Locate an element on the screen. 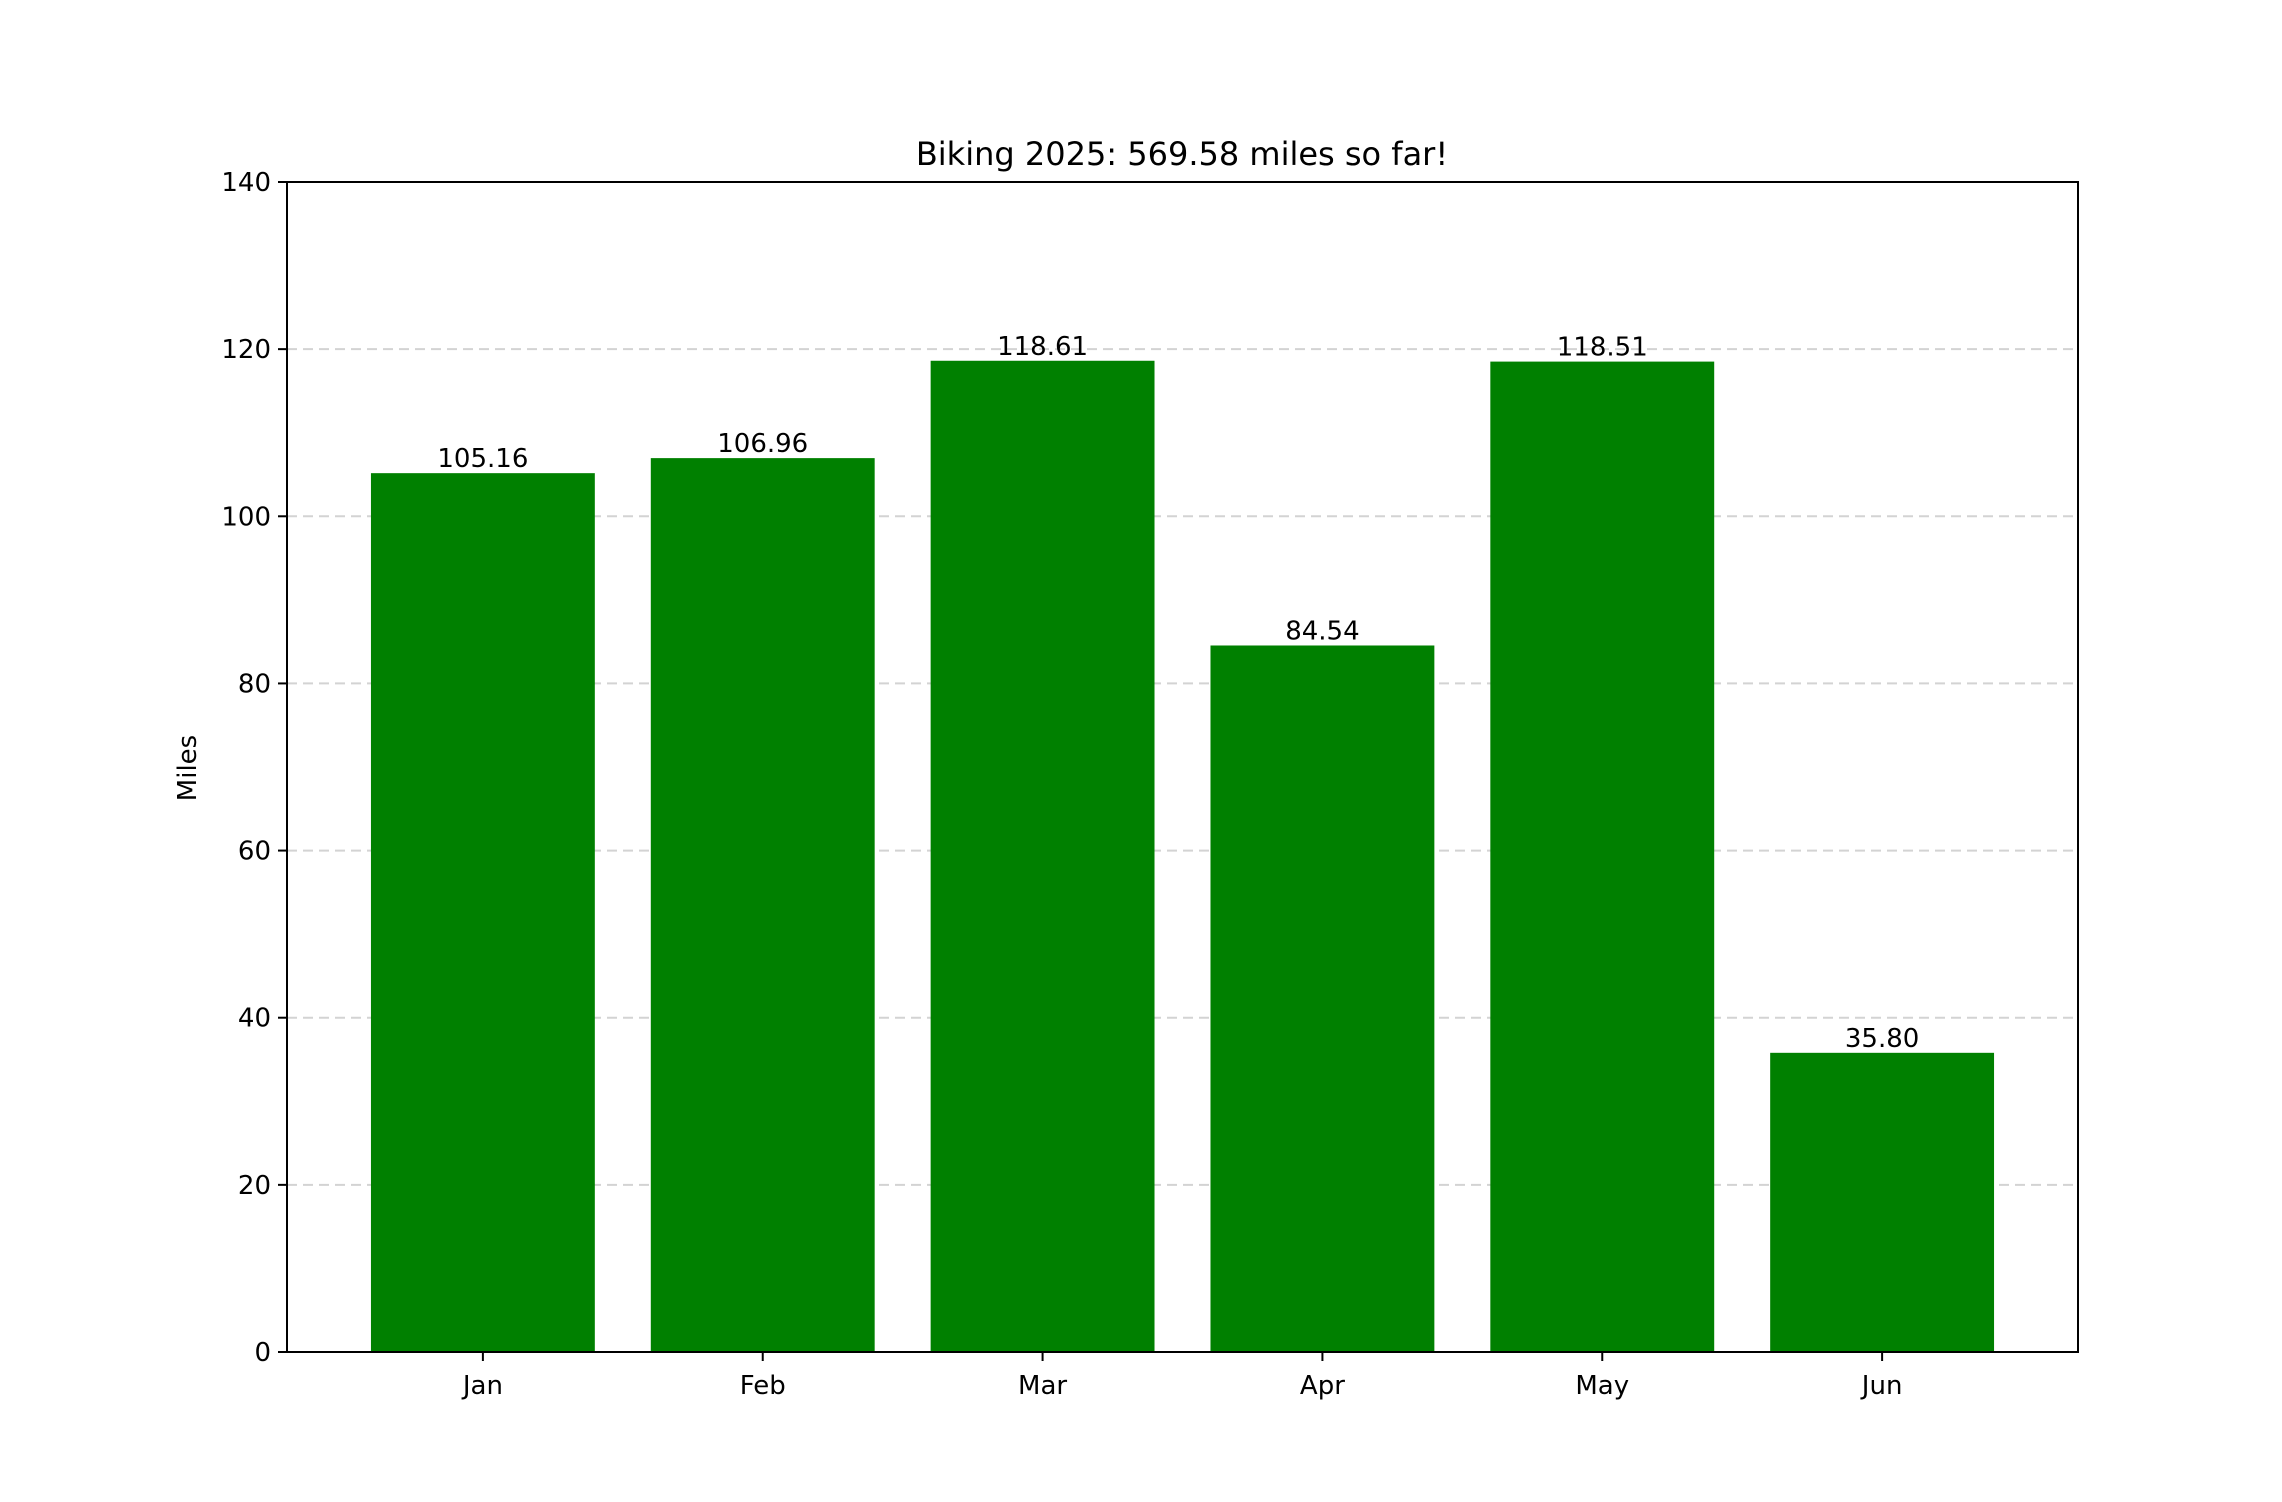 The image size is (2282, 1502). bar-apr is located at coordinates (1322, 998).